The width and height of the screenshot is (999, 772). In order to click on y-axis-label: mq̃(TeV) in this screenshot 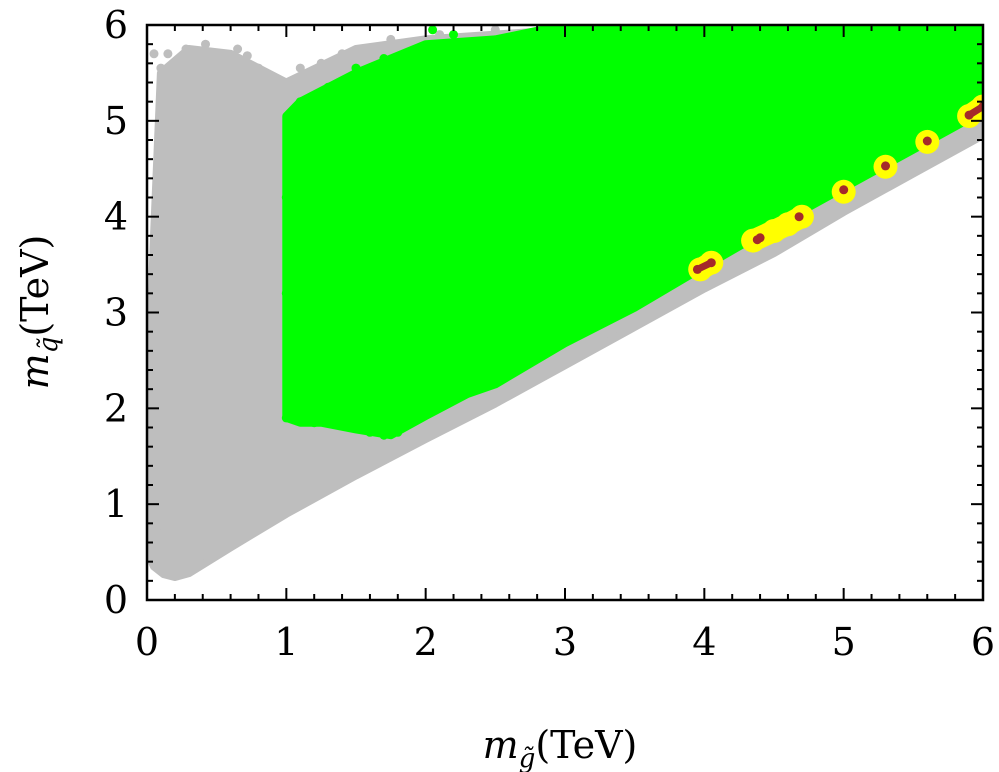, I will do `click(38, 312)`.